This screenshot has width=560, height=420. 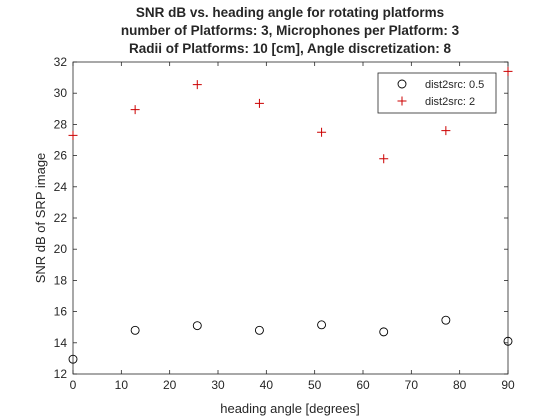 I want to click on y-tick-label: 30, so click(x=61, y=93).